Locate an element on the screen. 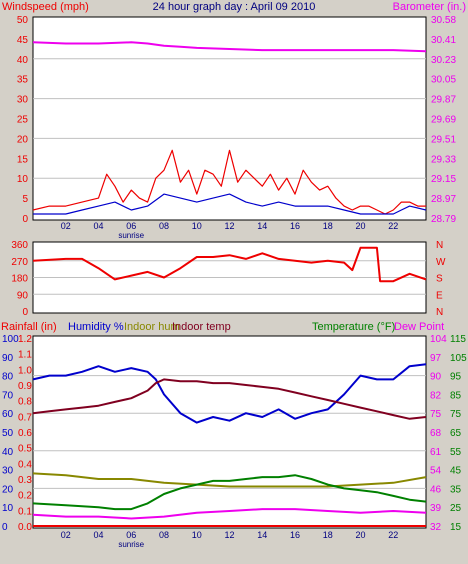 This screenshot has height=564, width=468. windspeed-tick-3: 15 is located at coordinates (23, 159).